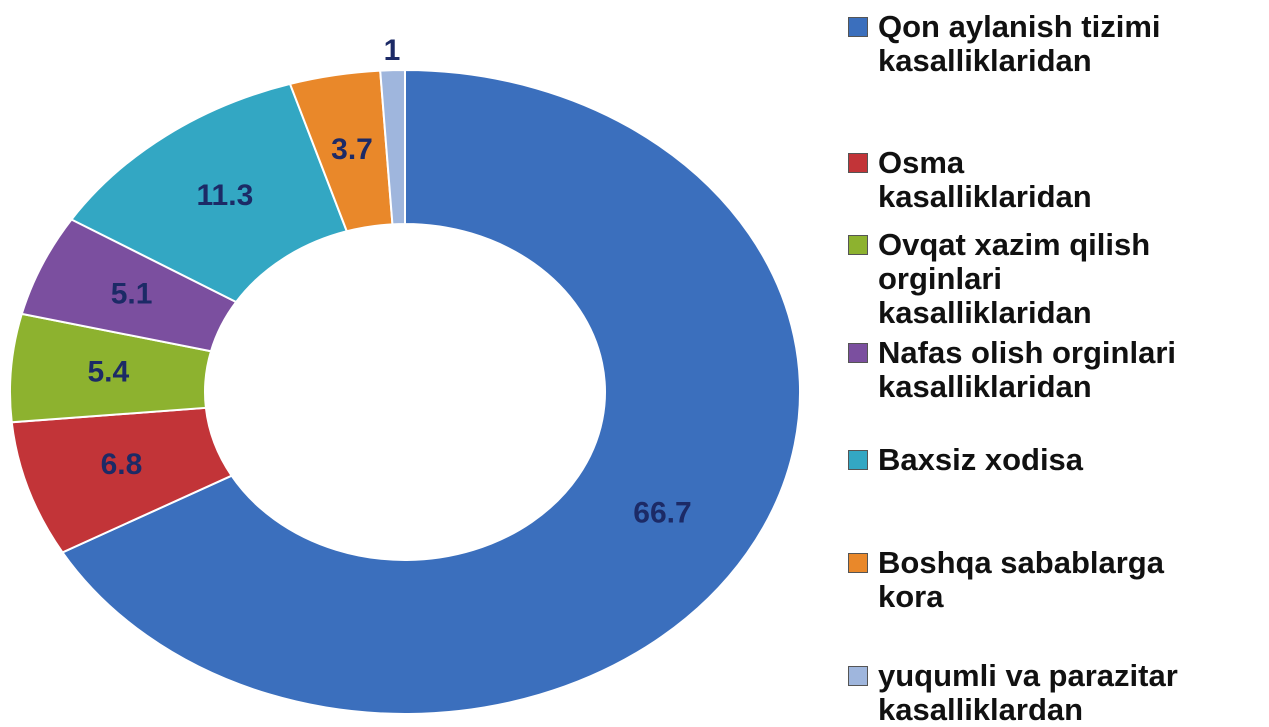 The image size is (1269, 727). I want to click on legend-item: Boshqa sabablarga kora, so click(1006, 580).